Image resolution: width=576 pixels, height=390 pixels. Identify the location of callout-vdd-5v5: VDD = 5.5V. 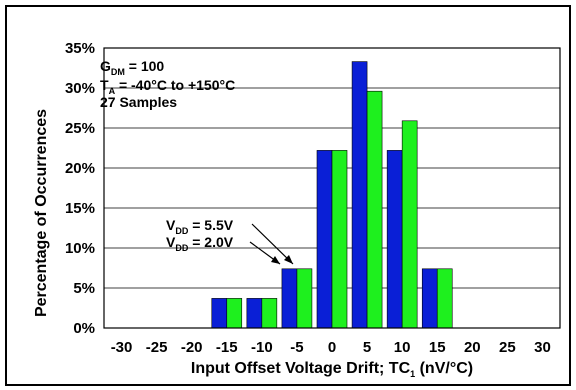
(200, 226).